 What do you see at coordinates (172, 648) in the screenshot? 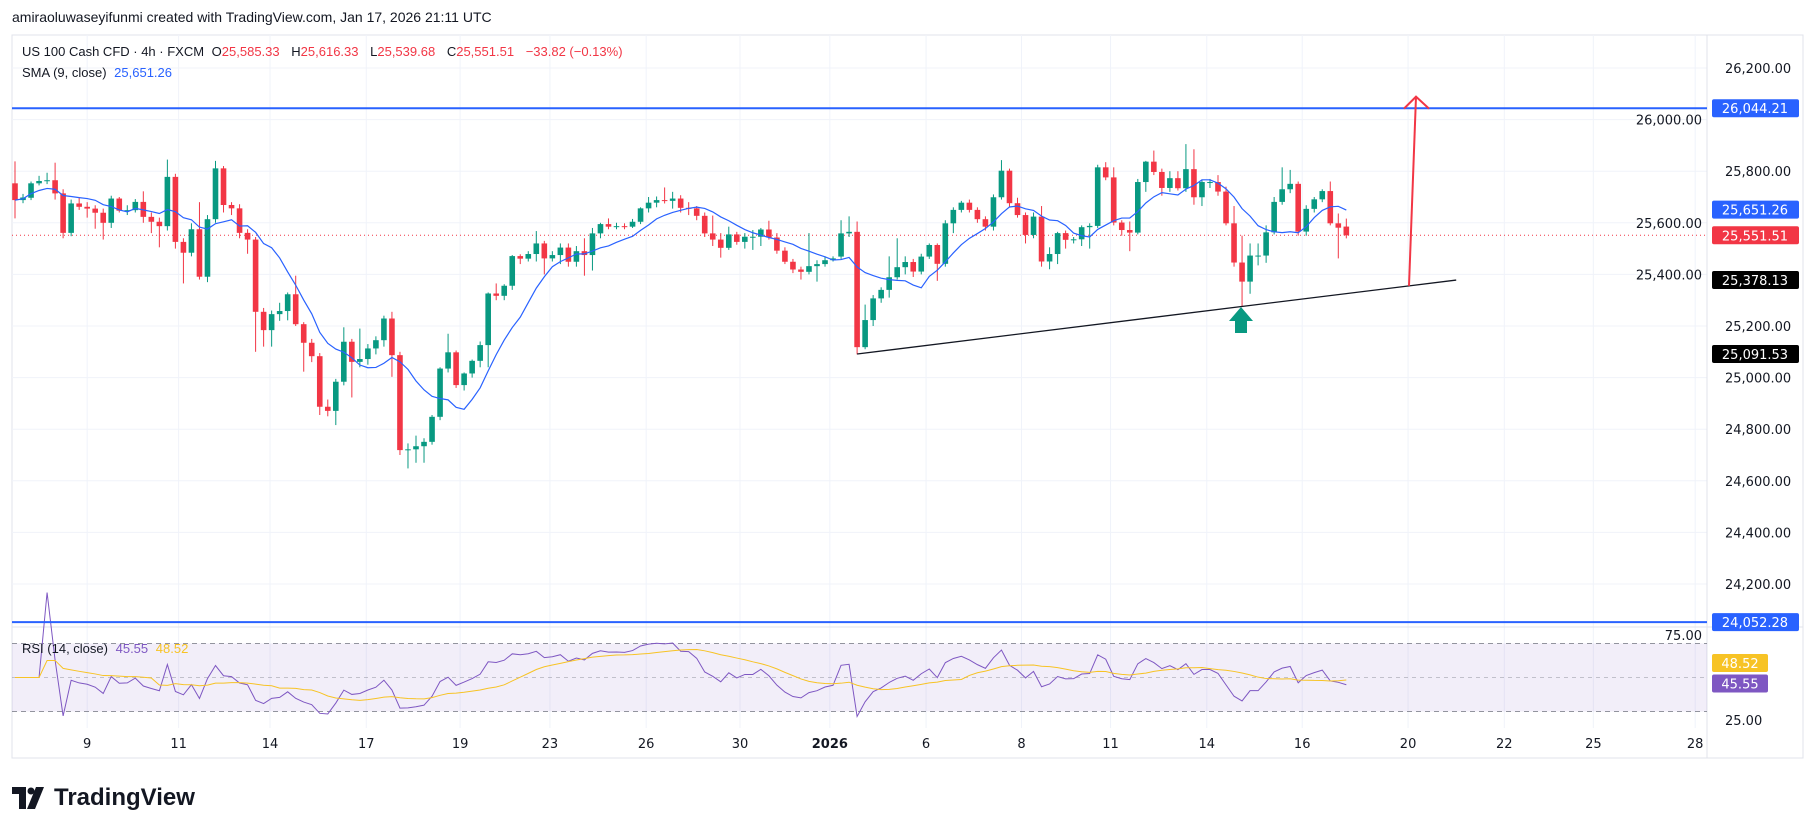
I see `rsi-ma-value: 48.52` at bounding box center [172, 648].